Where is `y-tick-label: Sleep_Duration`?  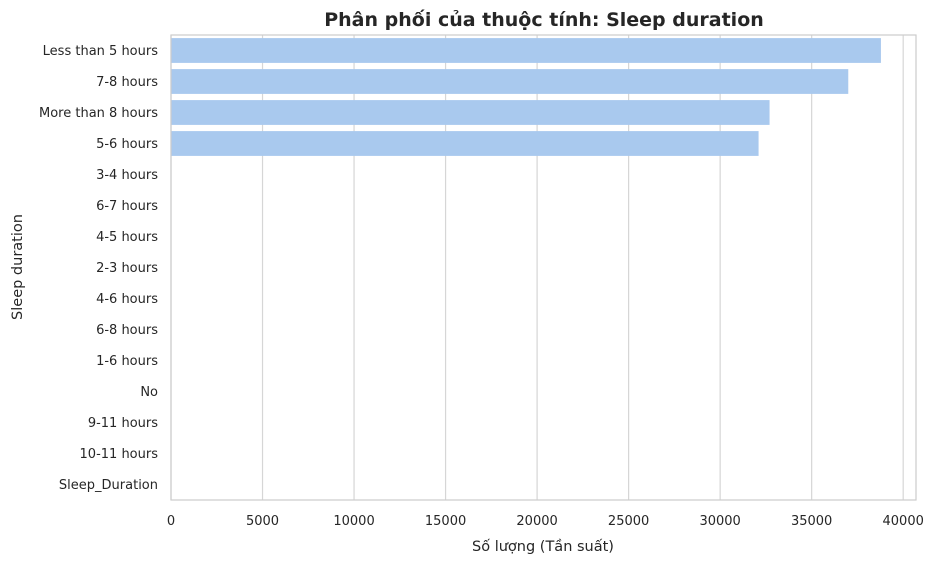 y-tick-label: Sleep_Duration is located at coordinates (108, 485).